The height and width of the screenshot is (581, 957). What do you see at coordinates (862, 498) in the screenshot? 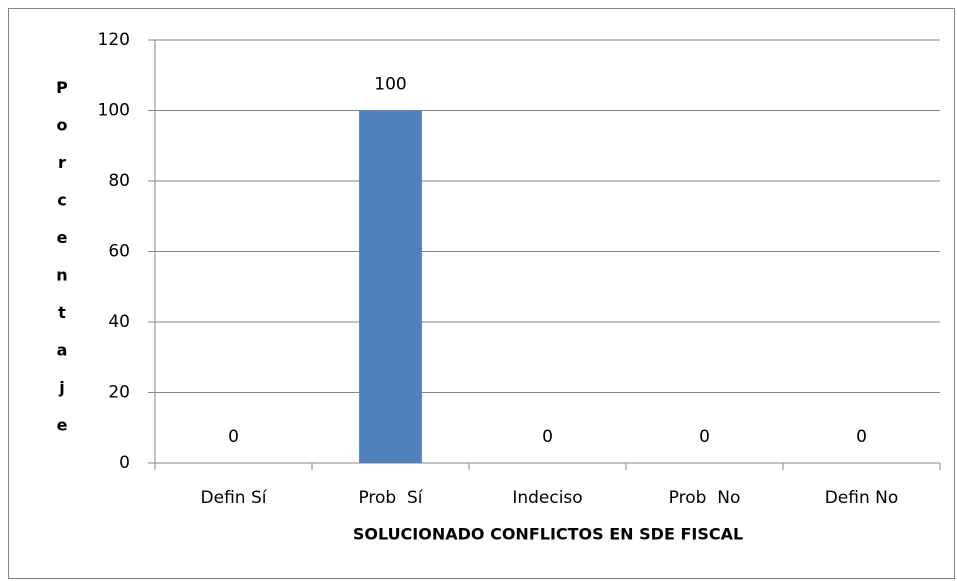
I see `x-tick-label: Defin No` at bounding box center [862, 498].